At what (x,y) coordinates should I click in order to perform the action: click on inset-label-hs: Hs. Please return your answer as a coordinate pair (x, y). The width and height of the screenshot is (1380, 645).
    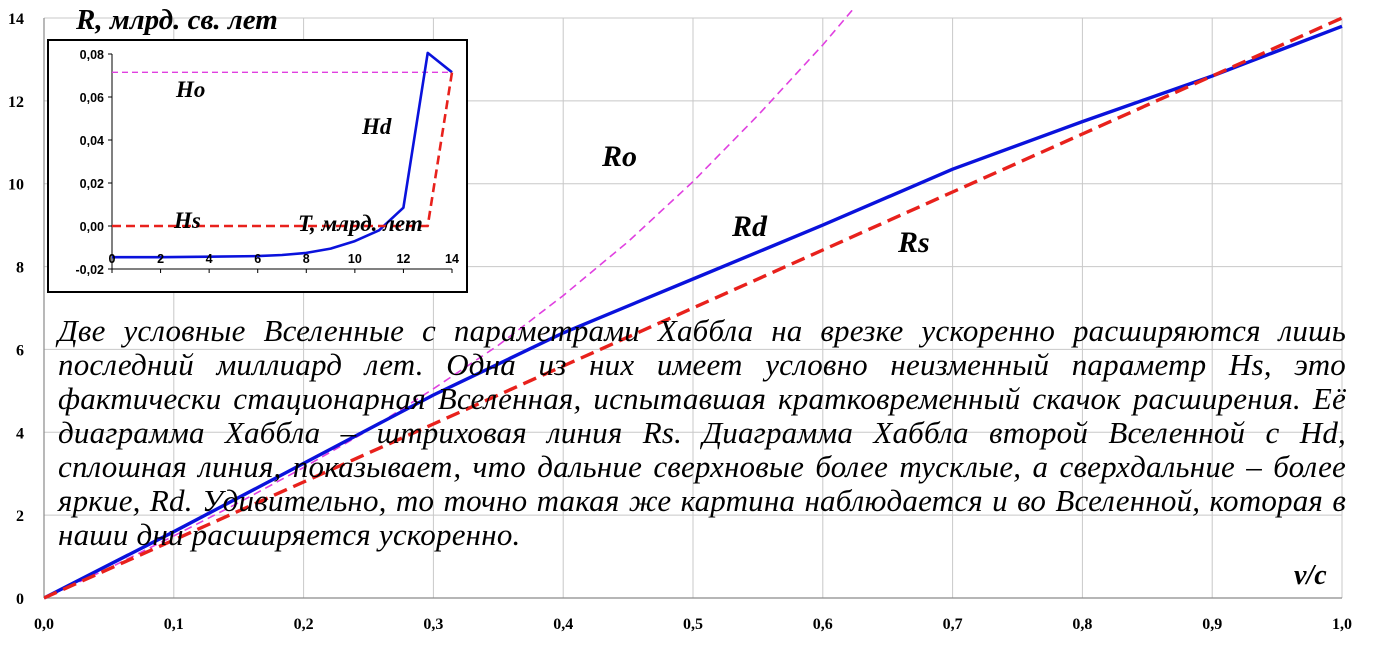
    Looking at the image, I should click on (187, 220).